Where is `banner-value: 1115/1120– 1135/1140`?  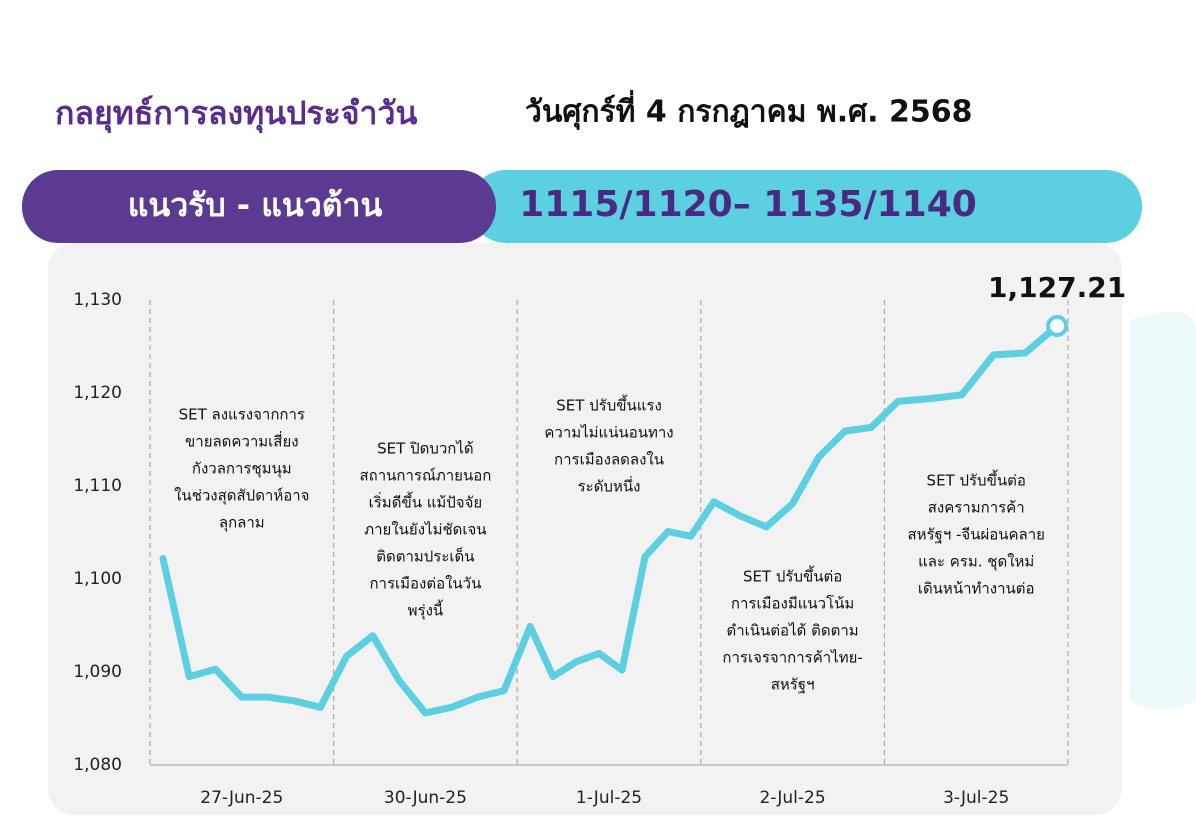
banner-value: 1115/1120– 1135/1140 is located at coordinates (748, 204).